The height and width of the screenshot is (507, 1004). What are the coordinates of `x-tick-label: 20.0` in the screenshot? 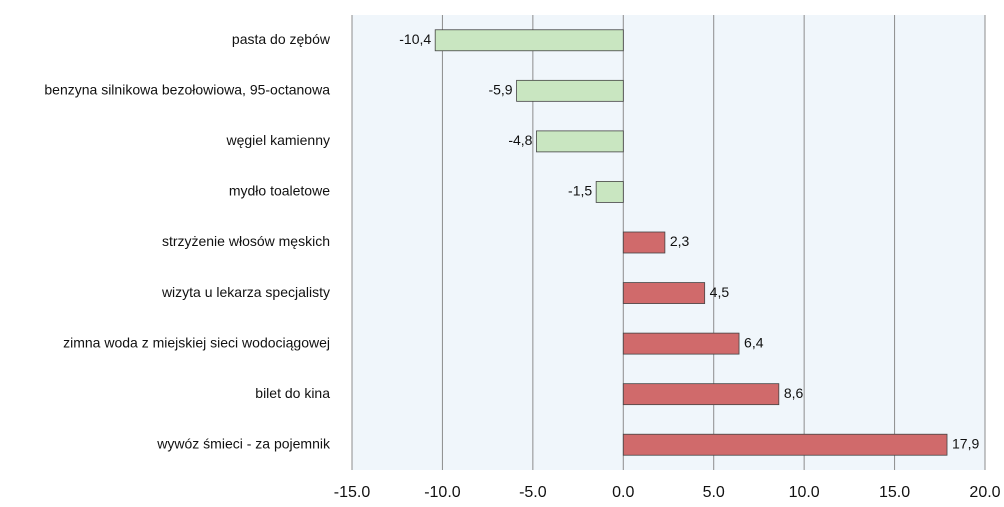 It's located at (984, 492).